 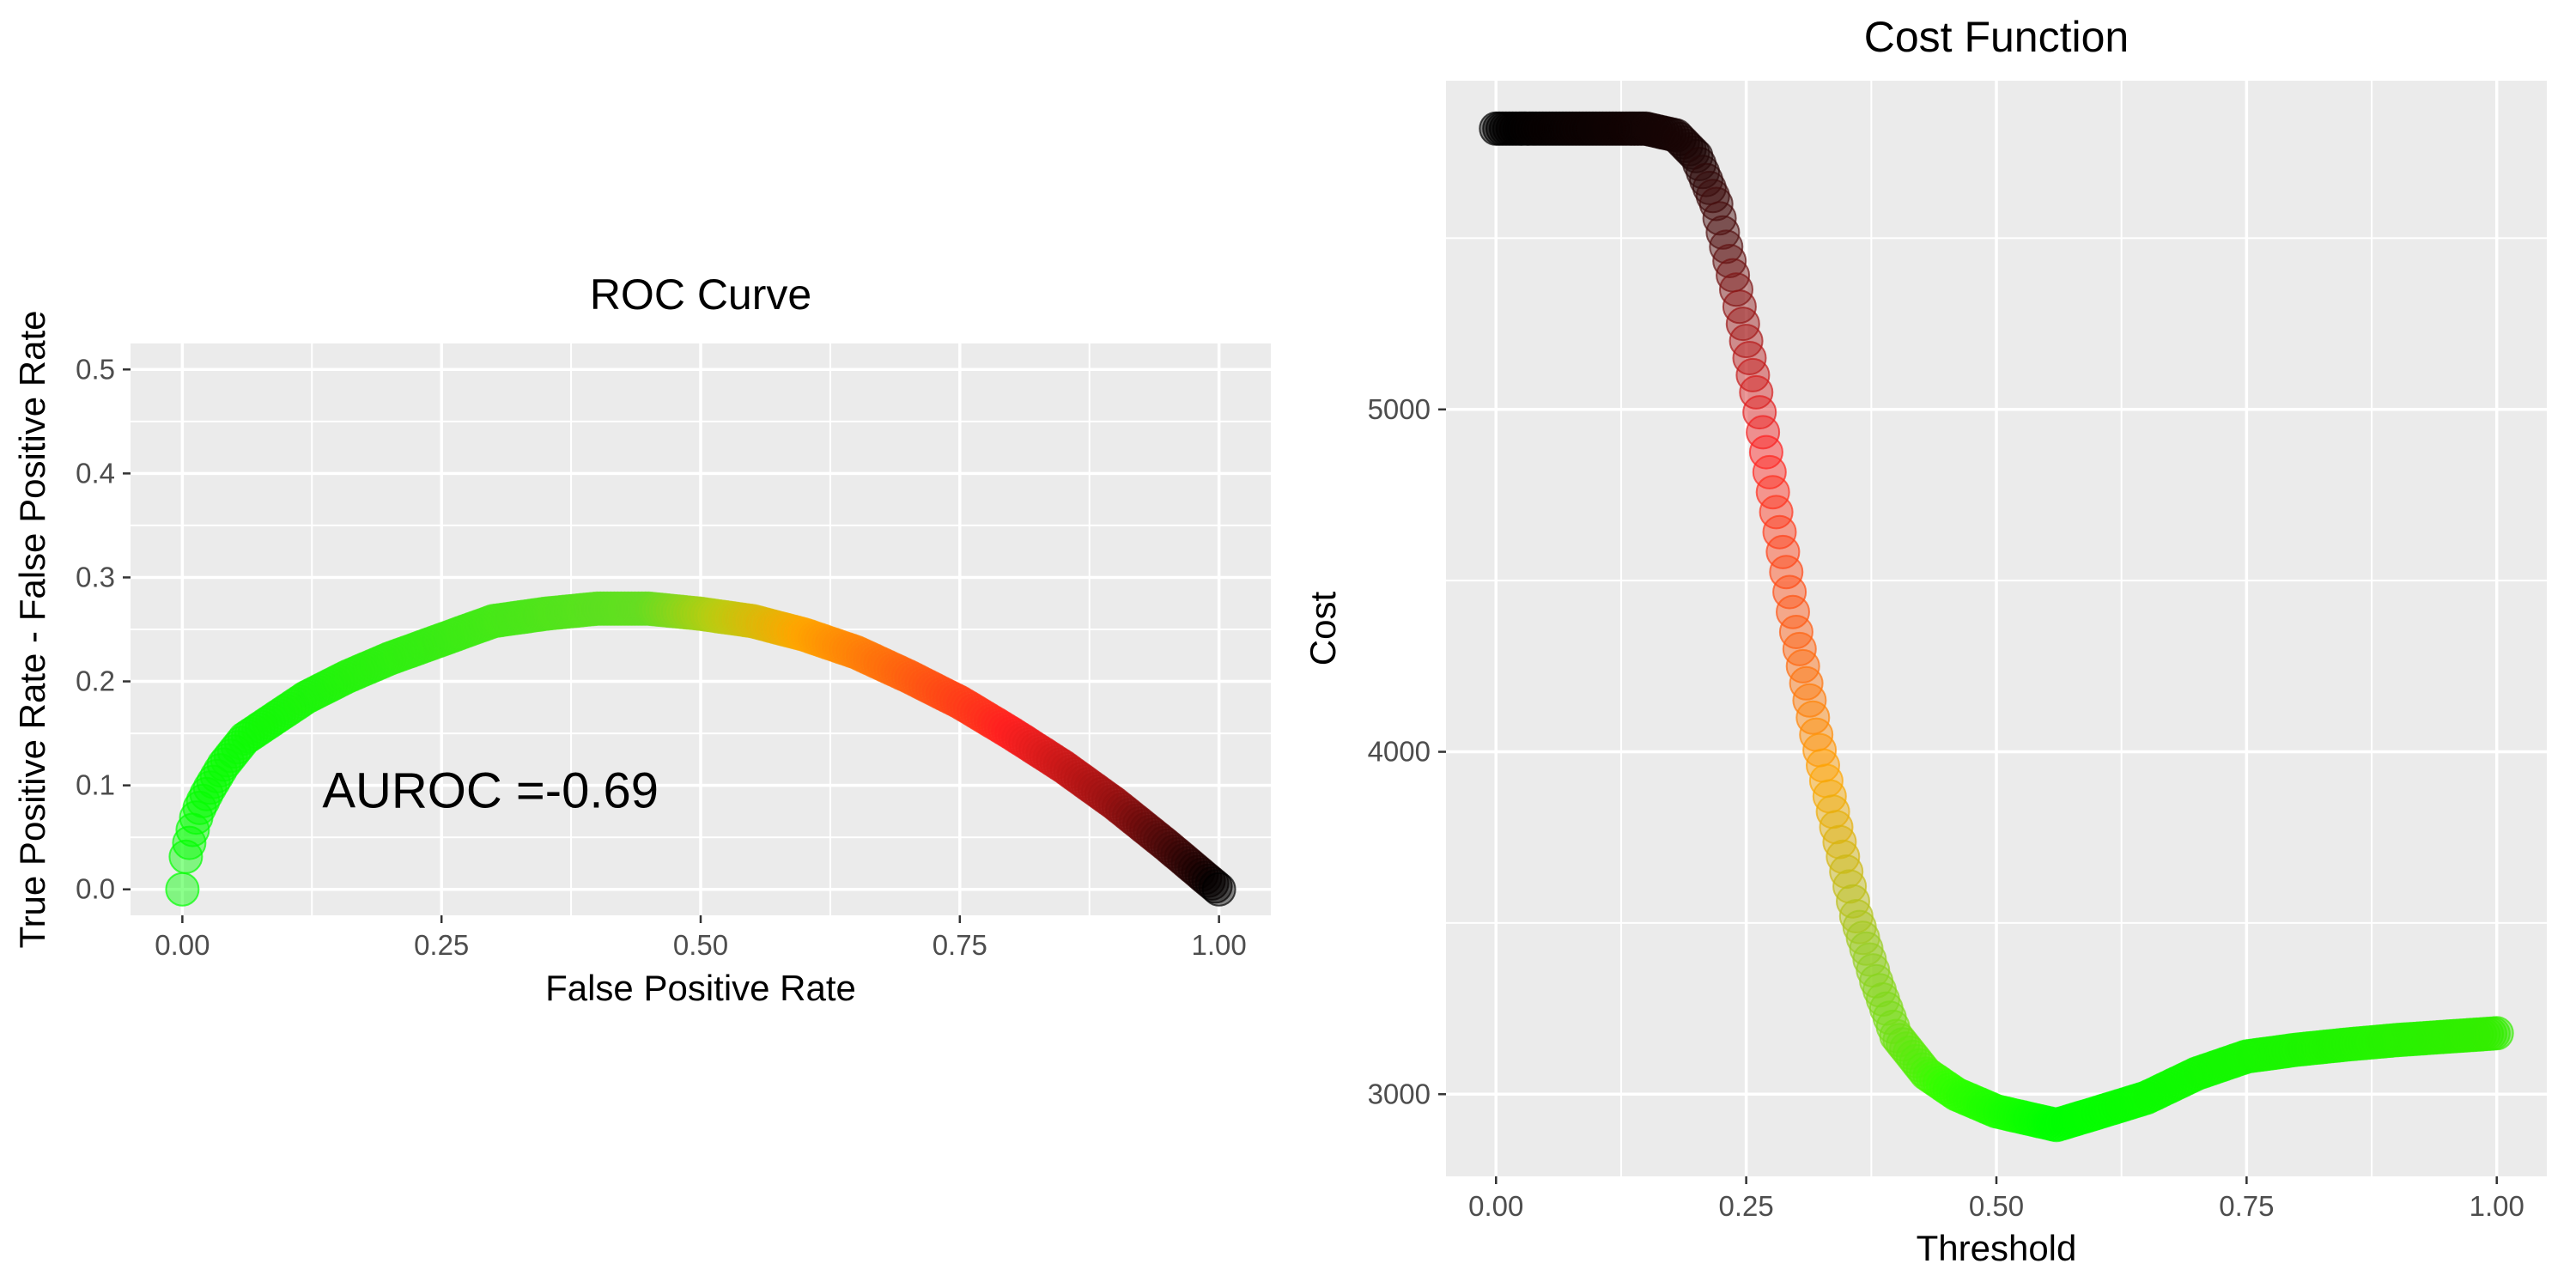 What do you see at coordinates (700, 988) in the screenshot?
I see `roc-x-axis-label: False Positive Rate` at bounding box center [700, 988].